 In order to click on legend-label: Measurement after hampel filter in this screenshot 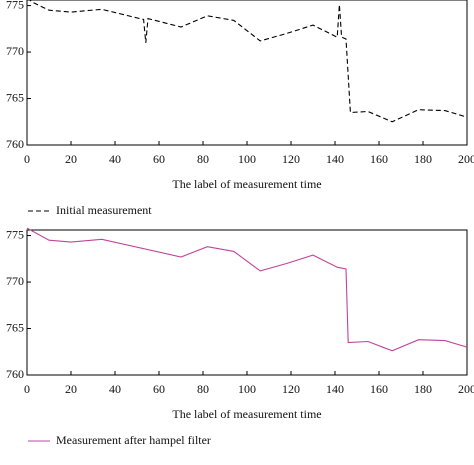, I will do `click(133, 440)`.